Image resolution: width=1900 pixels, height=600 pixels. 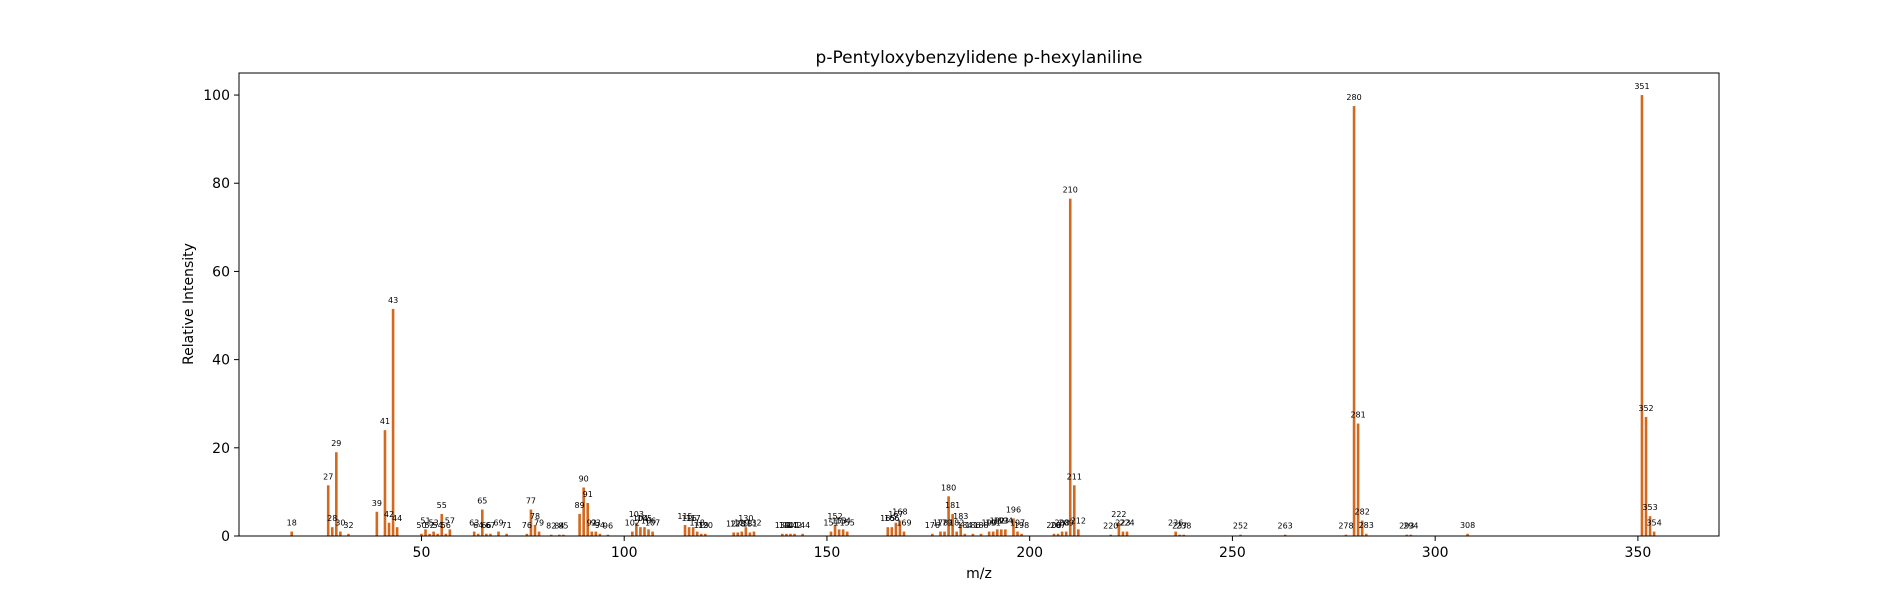 I want to click on peak-label-67: 67, so click(x=490, y=525).